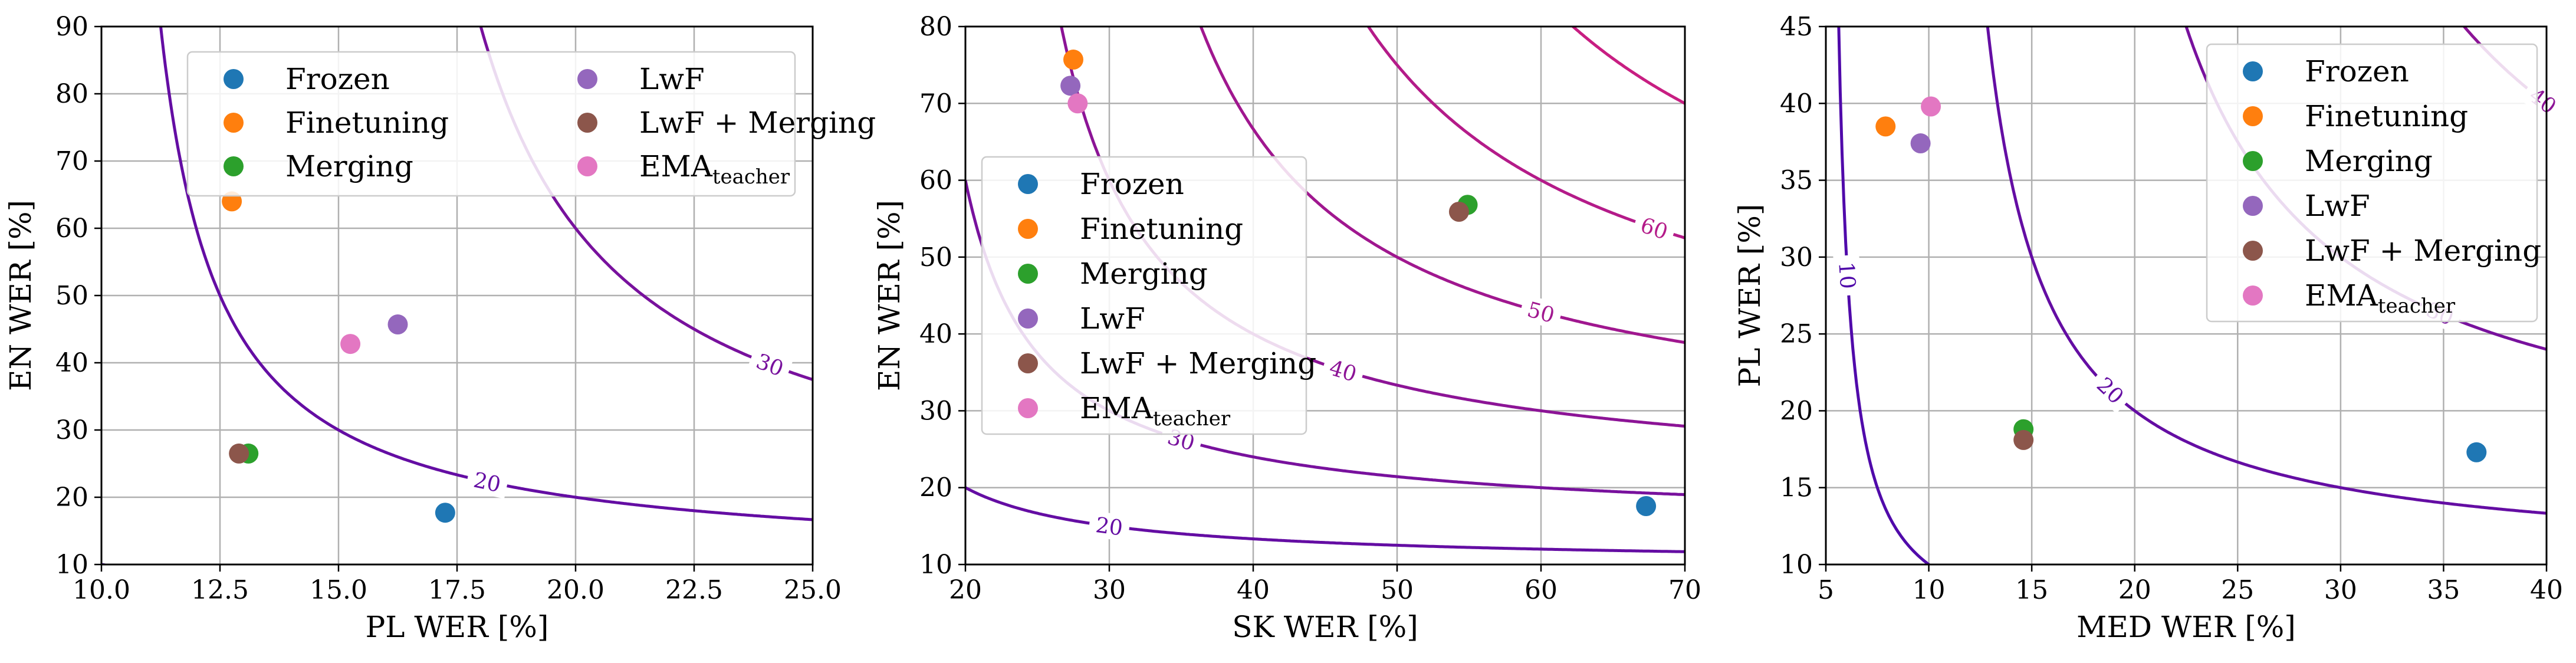 The height and width of the screenshot is (663, 2576). What do you see at coordinates (1684, 590) in the screenshot?
I see `x-tick-label: 70` at bounding box center [1684, 590].